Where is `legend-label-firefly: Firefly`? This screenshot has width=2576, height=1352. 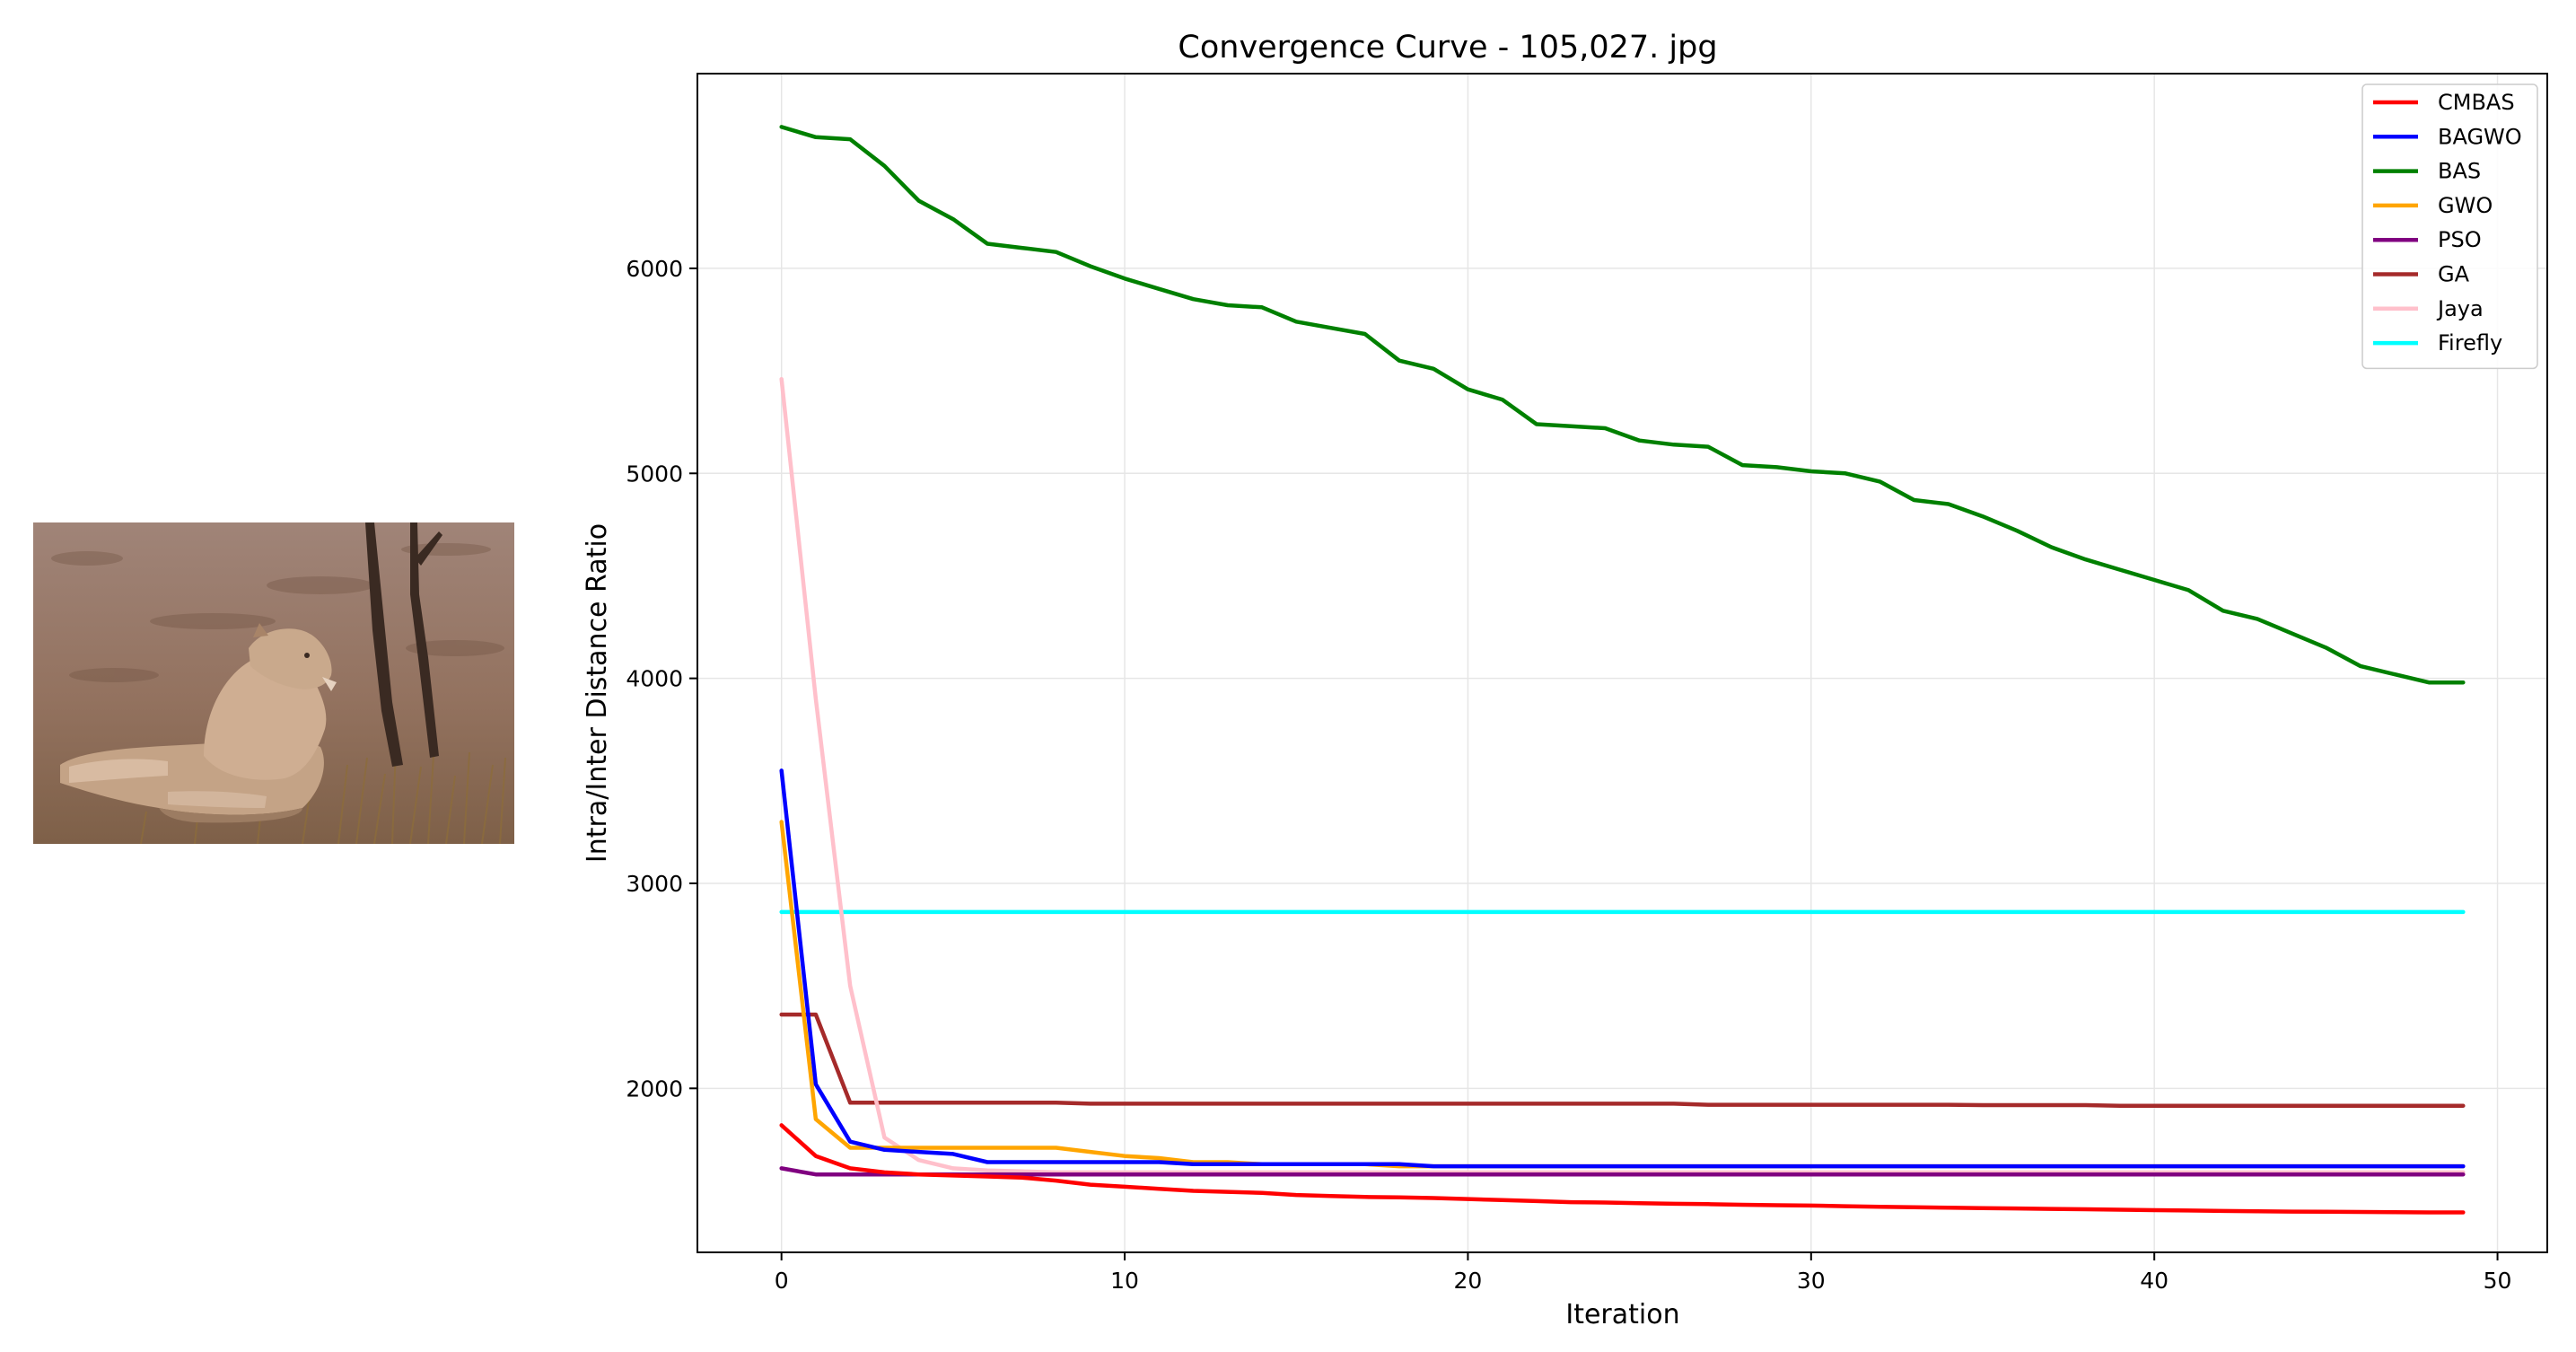 legend-label-firefly: Firefly is located at coordinates (2470, 343).